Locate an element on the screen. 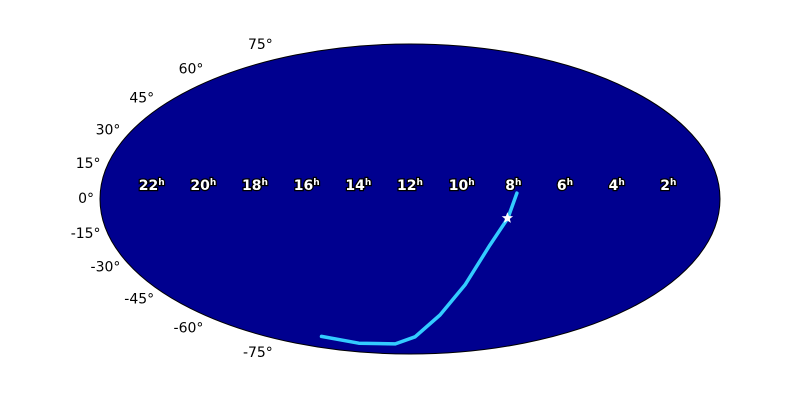 The height and width of the screenshot is (400, 800). dec-tick-label: 30° is located at coordinates (108, 130).